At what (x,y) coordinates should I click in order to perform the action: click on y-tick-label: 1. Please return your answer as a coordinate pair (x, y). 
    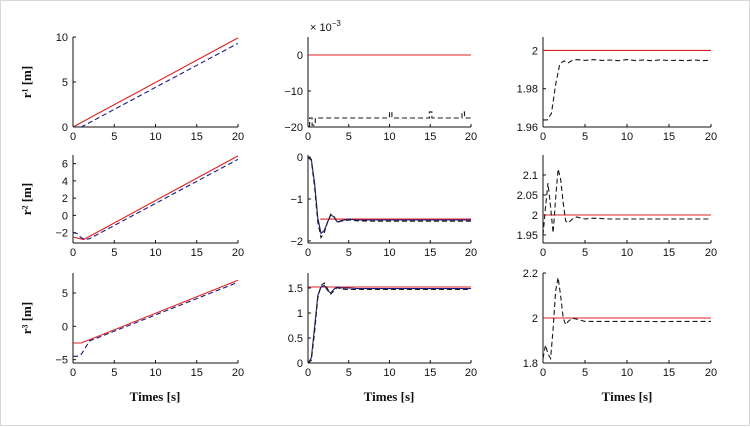
    Looking at the image, I should click on (300, 314).